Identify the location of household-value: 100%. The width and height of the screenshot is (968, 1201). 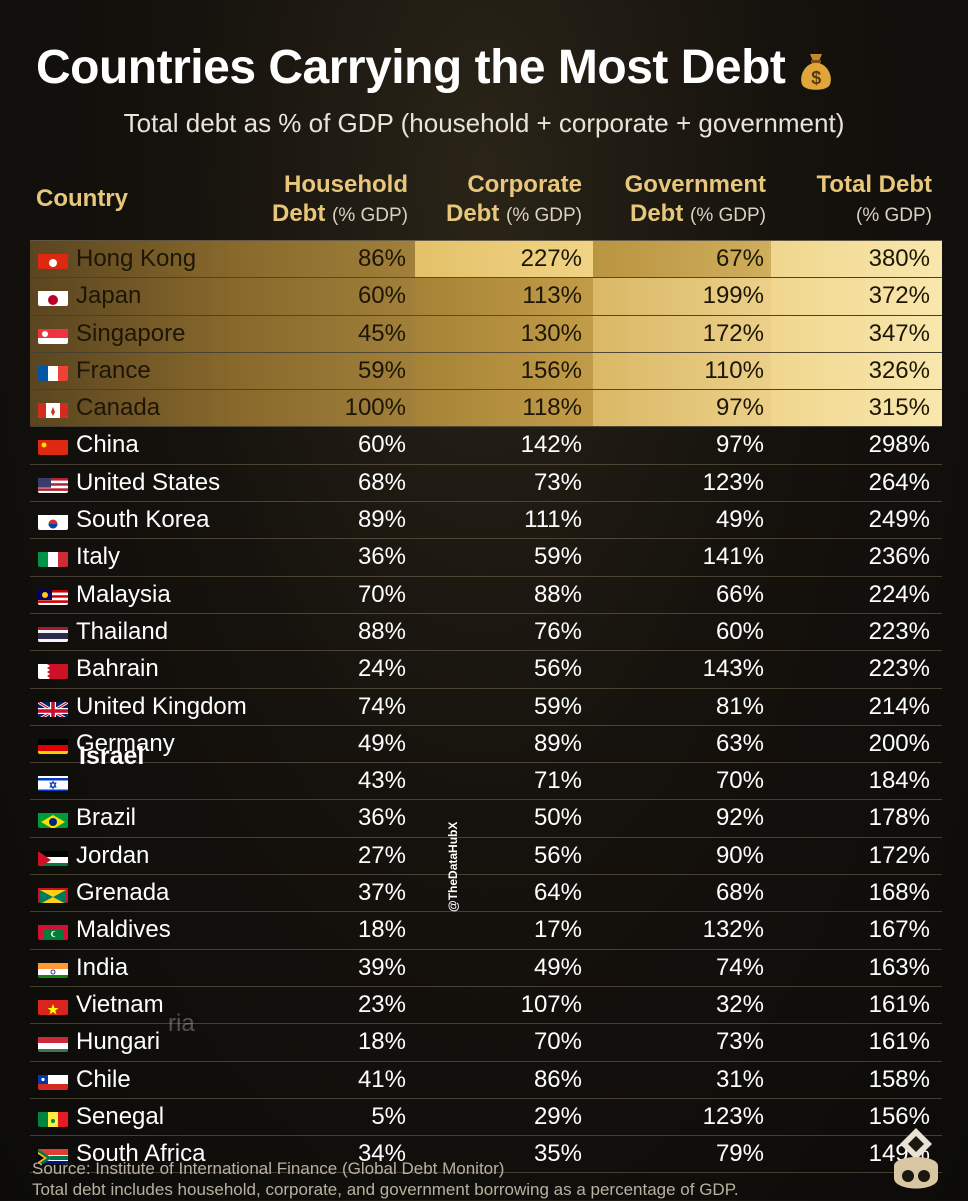
(375, 408).